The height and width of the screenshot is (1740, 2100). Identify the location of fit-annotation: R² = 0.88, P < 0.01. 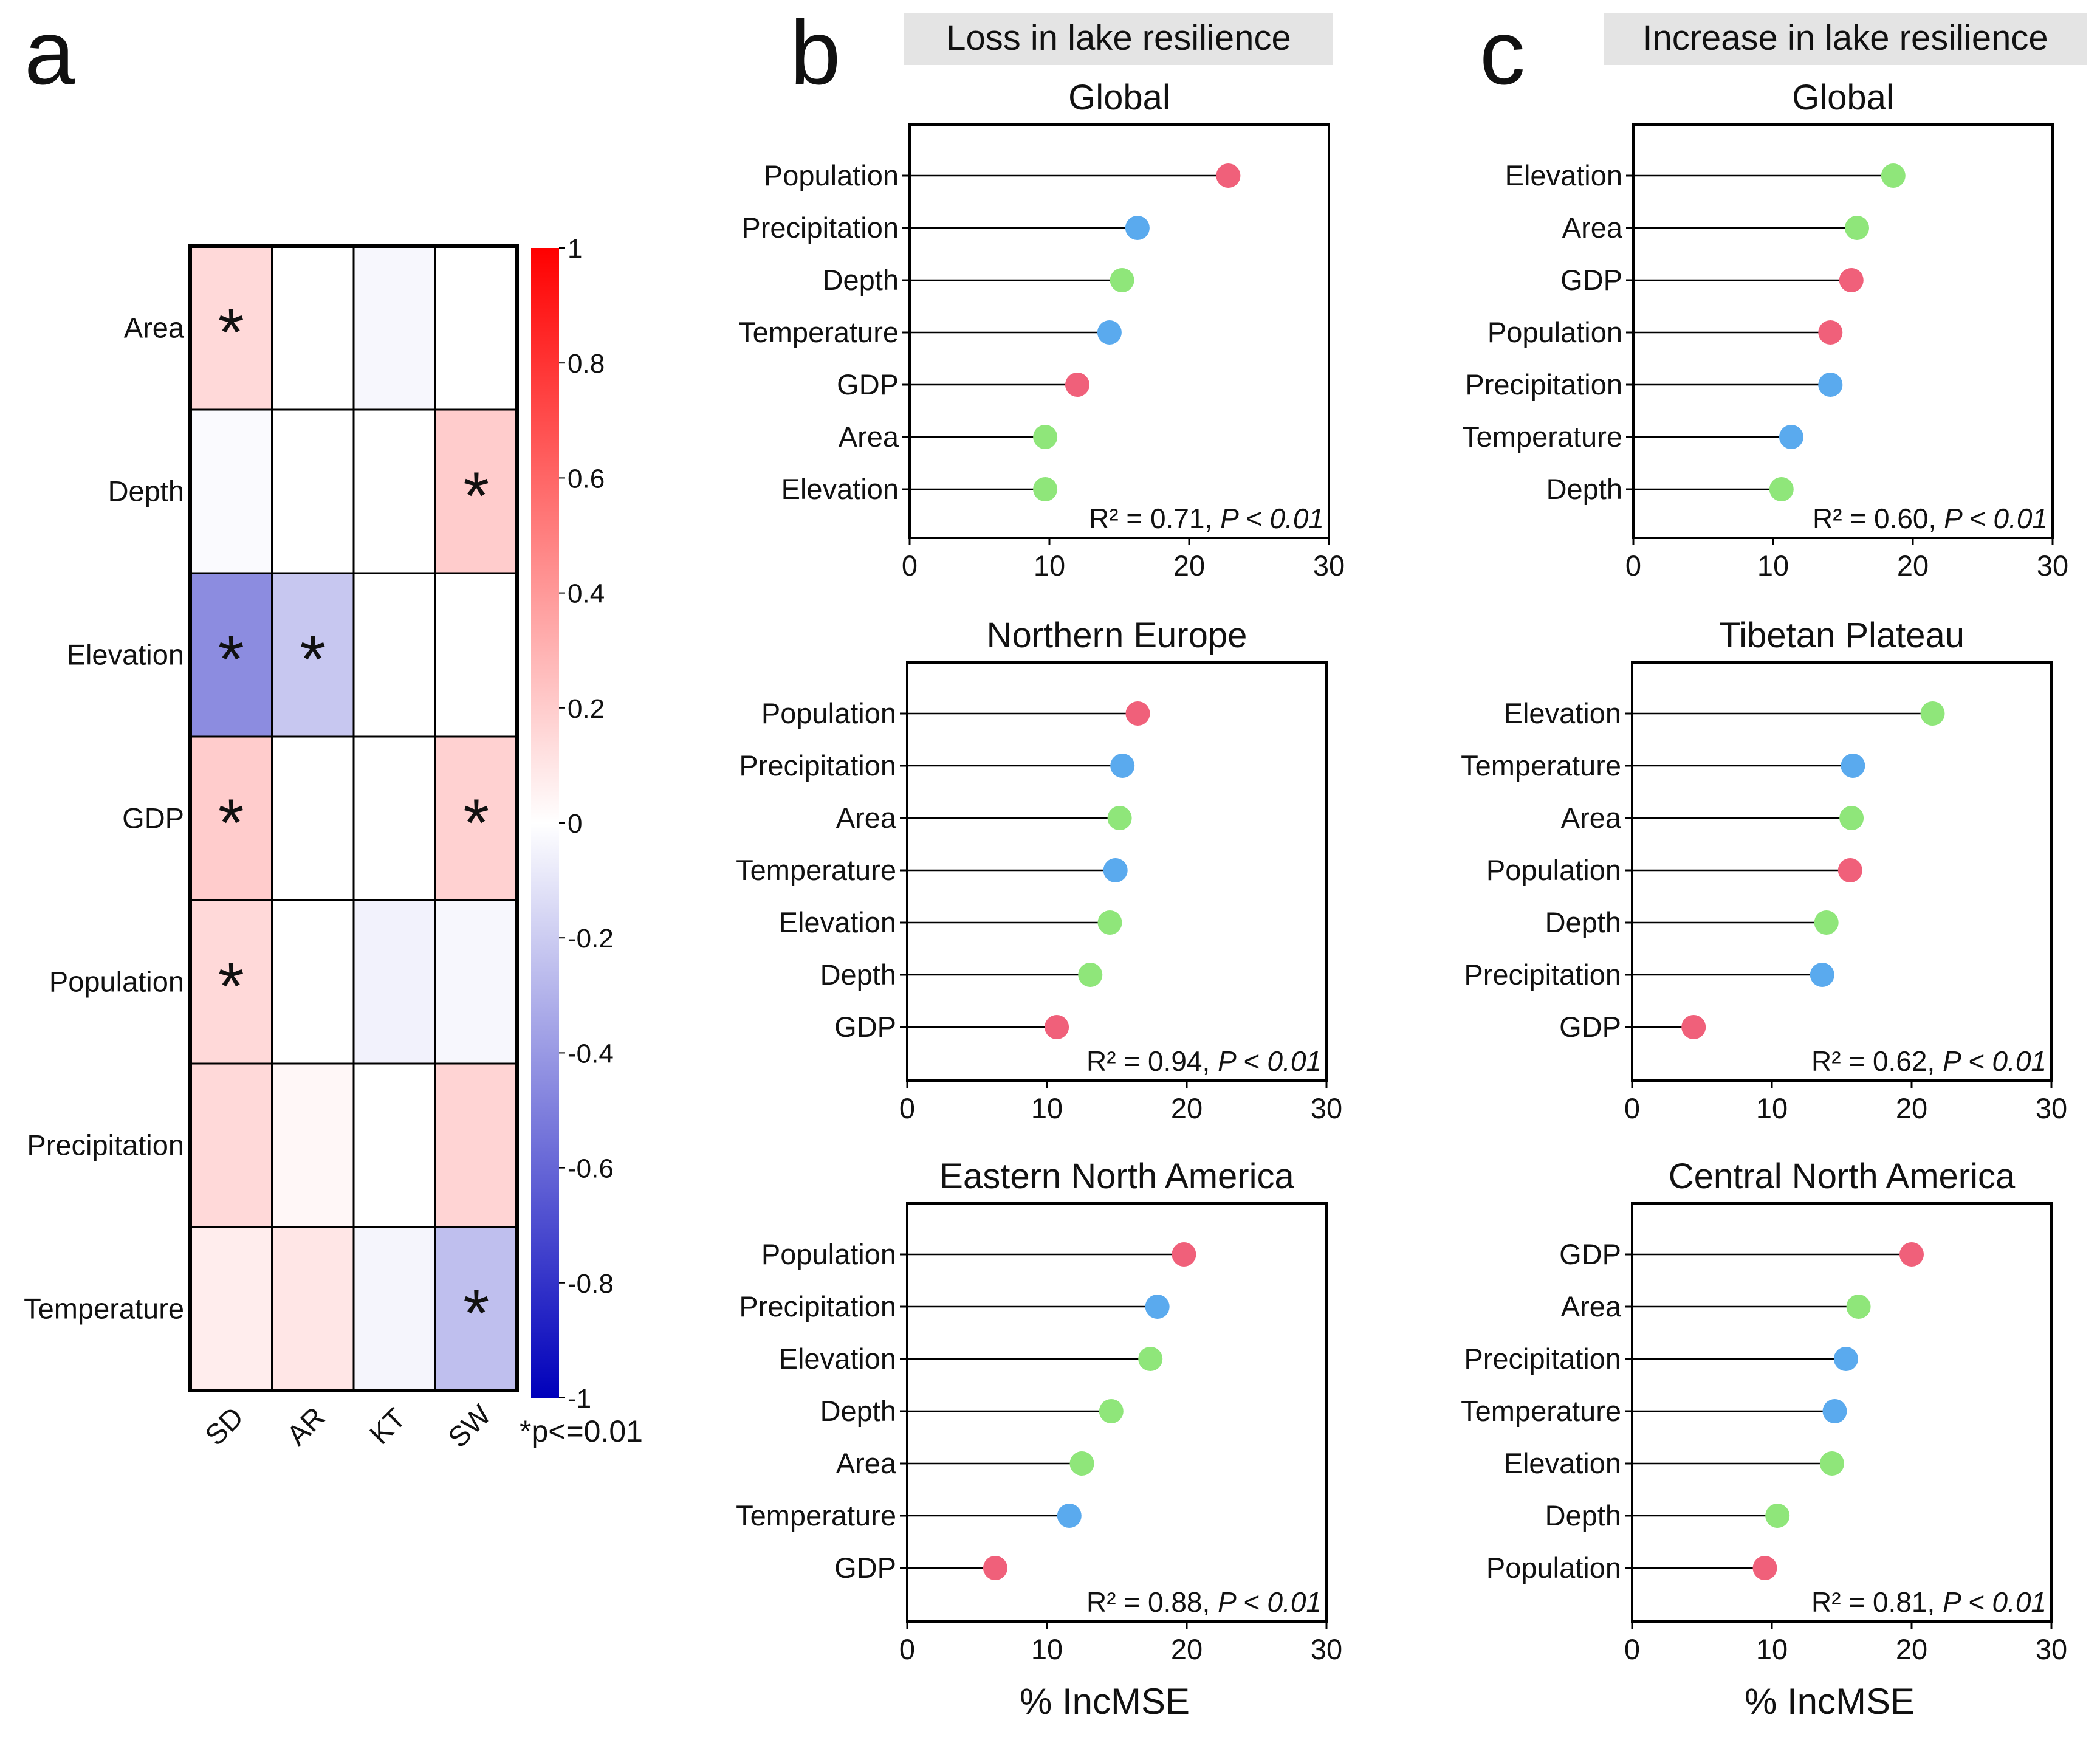
(1204, 1602).